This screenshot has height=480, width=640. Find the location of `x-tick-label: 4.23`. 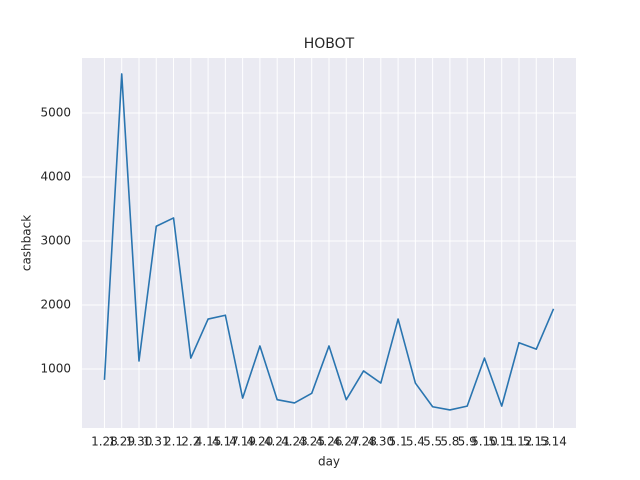

x-tick-label: 4.23 is located at coordinates (294, 442).